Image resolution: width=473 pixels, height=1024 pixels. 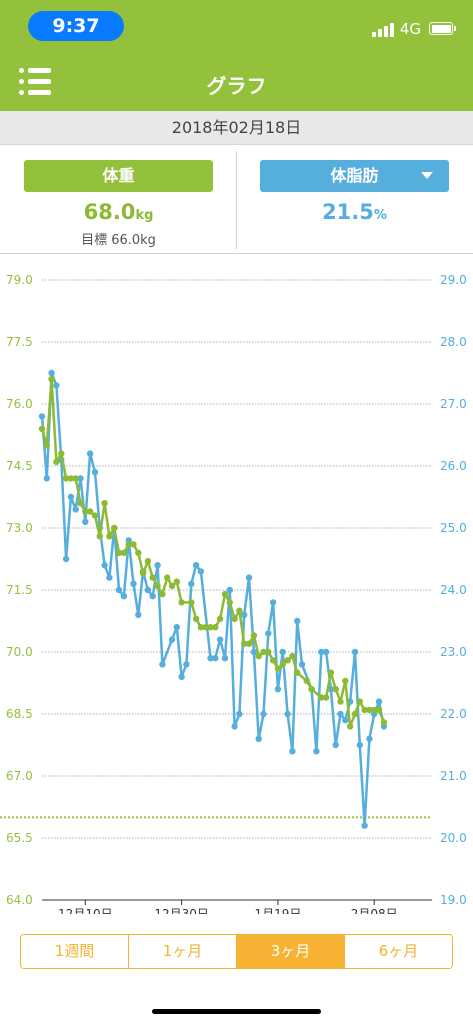 I want to click on body-fat-unit: %, so click(x=380, y=215).